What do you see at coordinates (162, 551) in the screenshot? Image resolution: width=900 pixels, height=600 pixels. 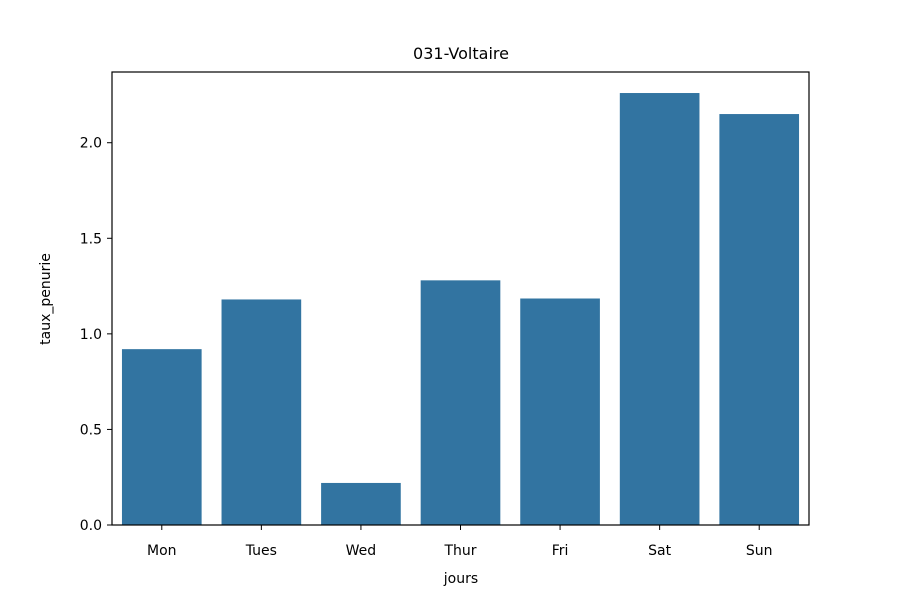 I see `x-tick-label: Mon` at bounding box center [162, 551].